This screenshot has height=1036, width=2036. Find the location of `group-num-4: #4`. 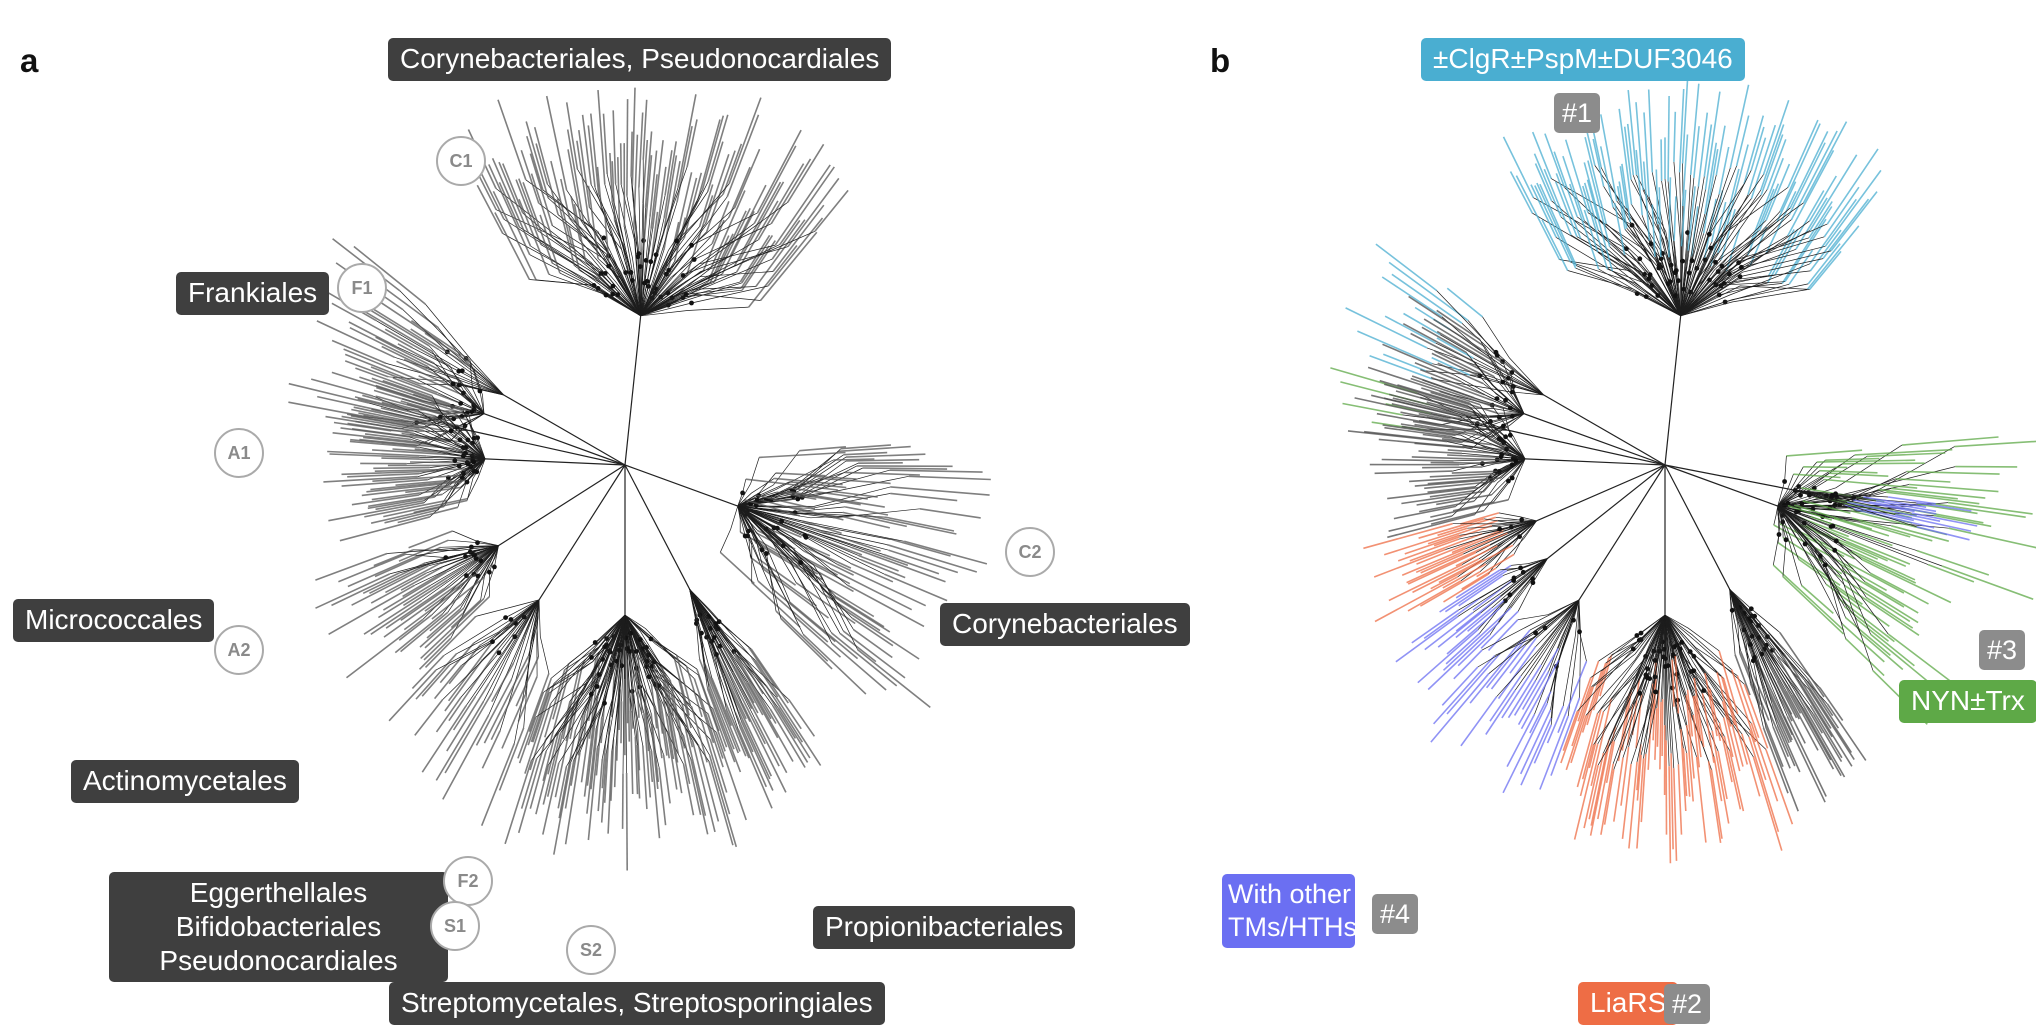

group-num-4: #4 is located at coordinates (1395, 914).